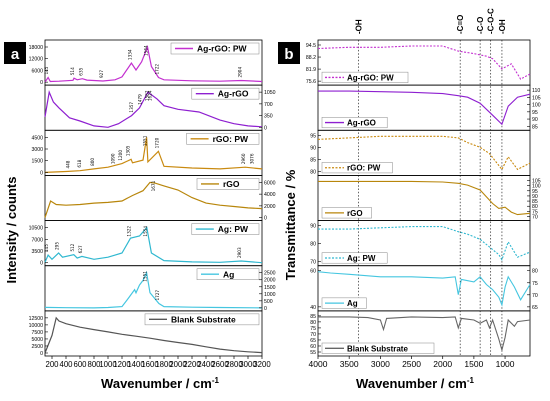 This screenshot has width=550, height=401. I want to click on peak-label: 514, so click(72, 71).